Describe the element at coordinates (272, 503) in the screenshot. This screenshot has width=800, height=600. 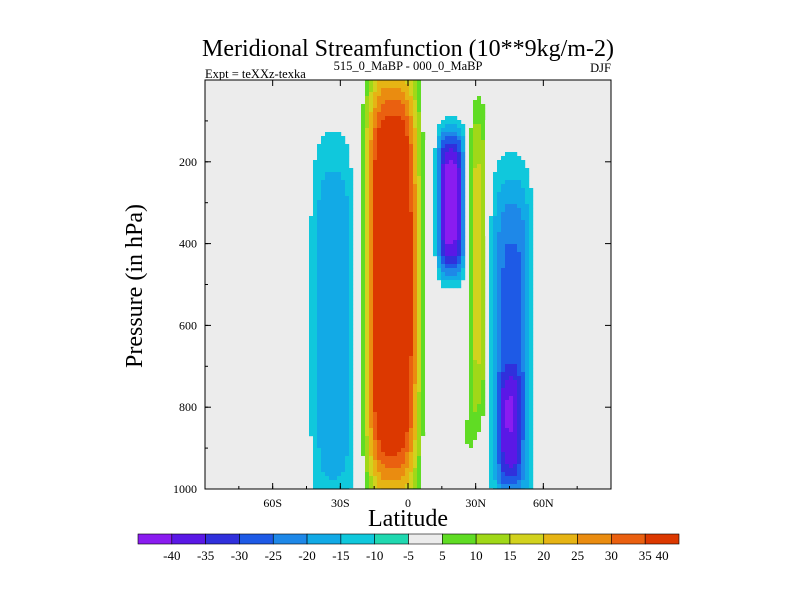
I see `x-tick-label: 60S` at that location.